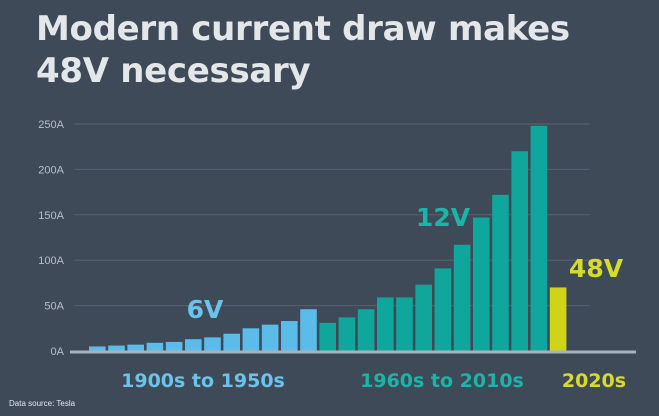  I want to click on y-tick-label: 0A, so click(58, 352).